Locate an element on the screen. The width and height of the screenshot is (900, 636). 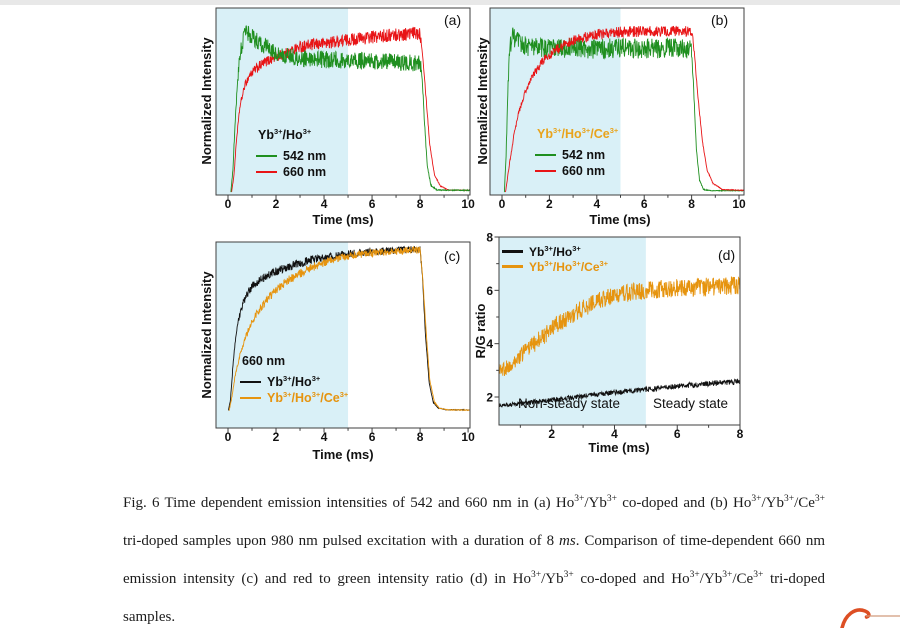
y-axis-title: R/G ratio is located at coordinates (480, 330).